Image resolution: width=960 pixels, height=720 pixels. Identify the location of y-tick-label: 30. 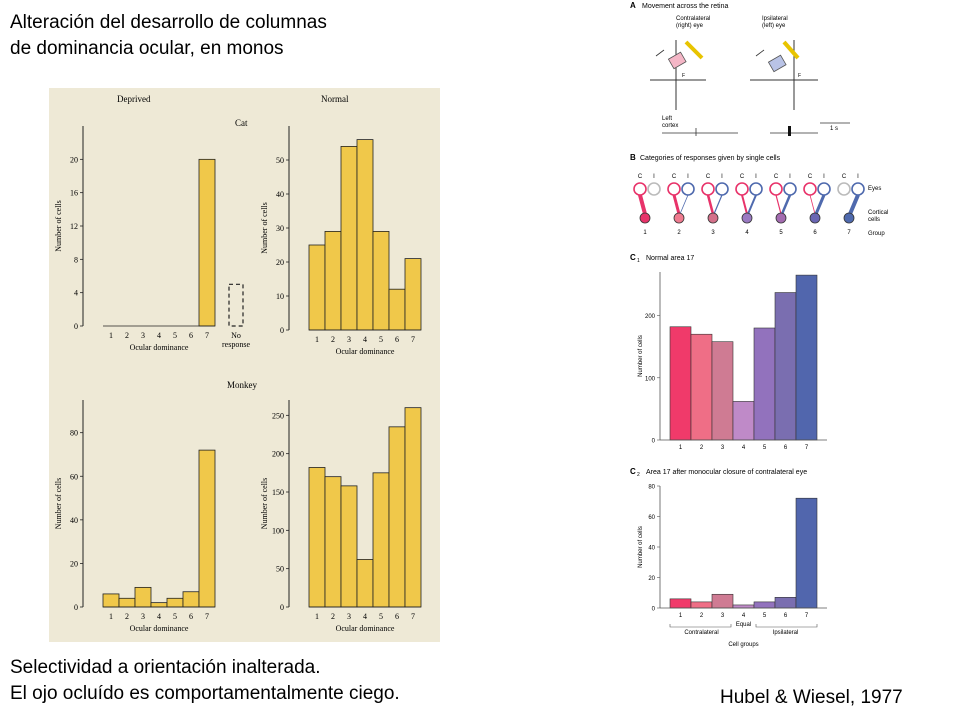
(280, 228).